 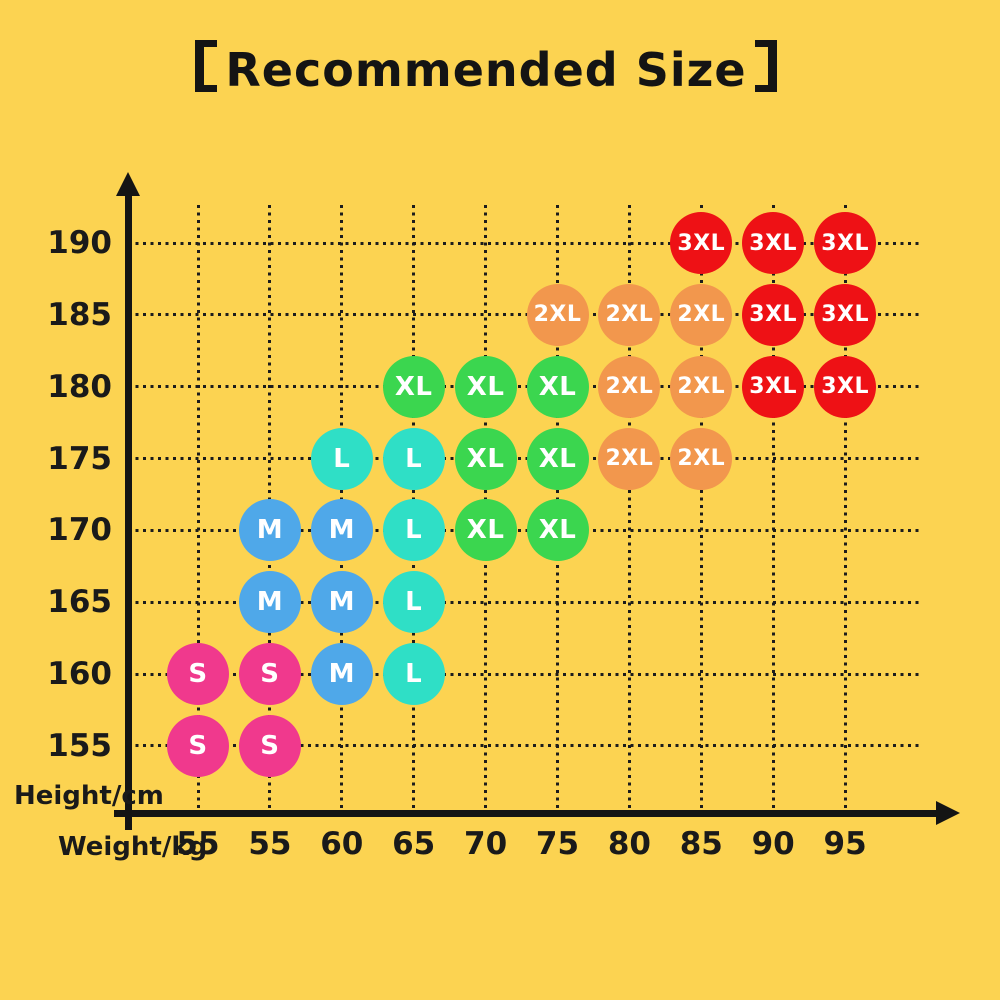 I want to click on y-axis-label: Height/cm, so click(x=89, y=796).